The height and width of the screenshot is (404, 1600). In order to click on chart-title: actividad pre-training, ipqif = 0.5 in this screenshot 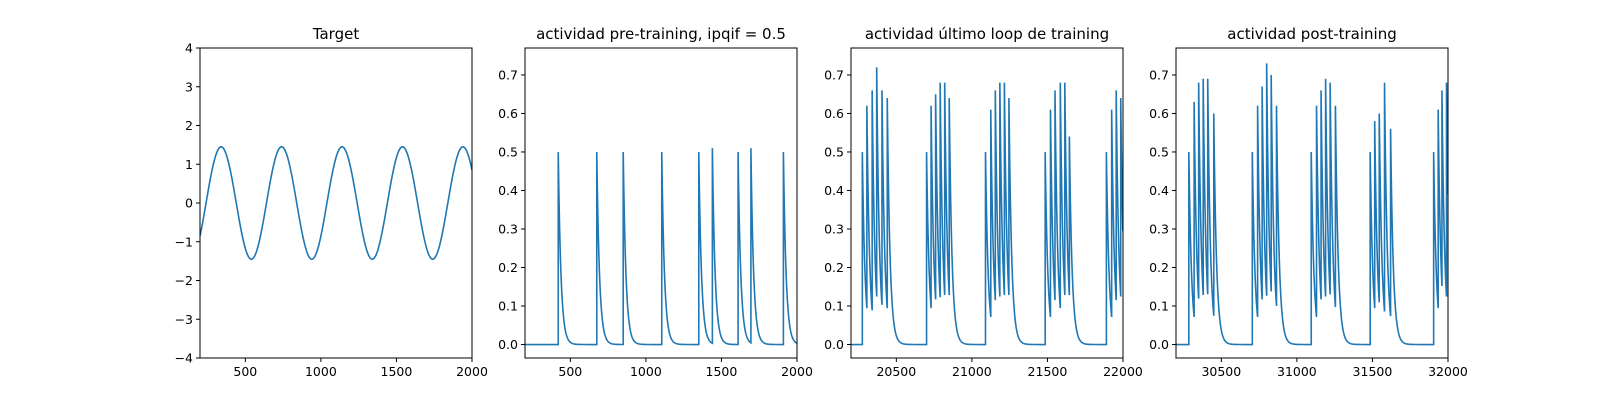, I will do `click(661, 34)`.